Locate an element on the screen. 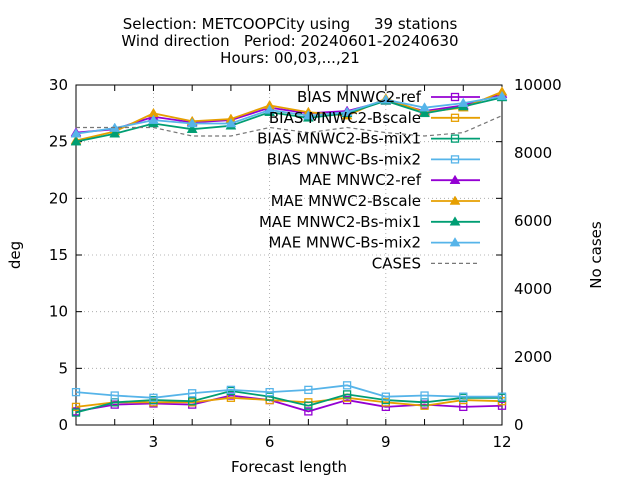 This screenshot has height=480, width=640. title-line-2: Wind direction Period: 20240601-20240630 is located at coordinates (290, 41).